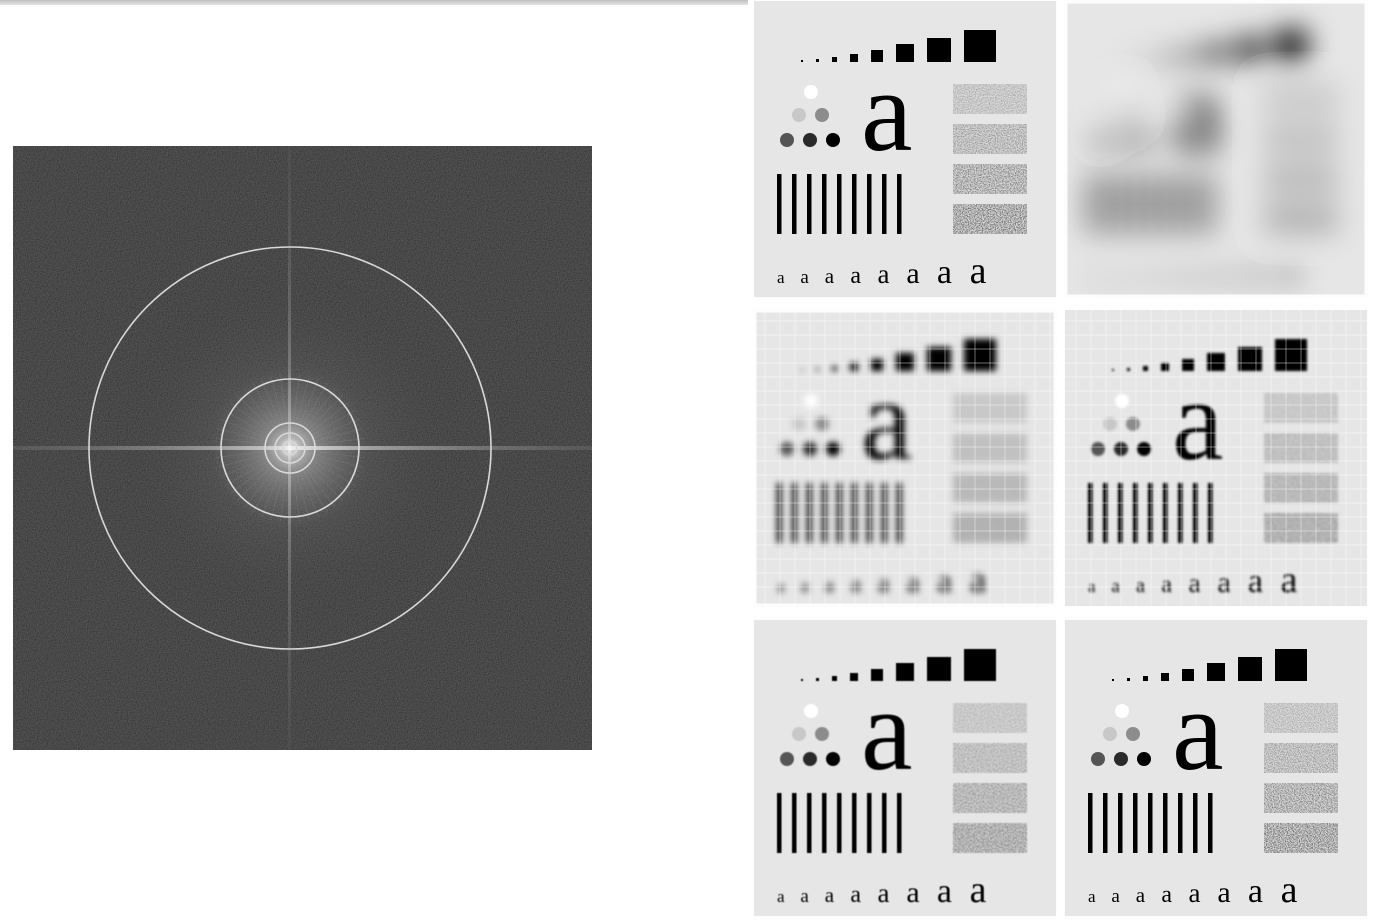  I want to click on panel-filtered-result-5: aaaaaaaaa, so click(1216, 768).